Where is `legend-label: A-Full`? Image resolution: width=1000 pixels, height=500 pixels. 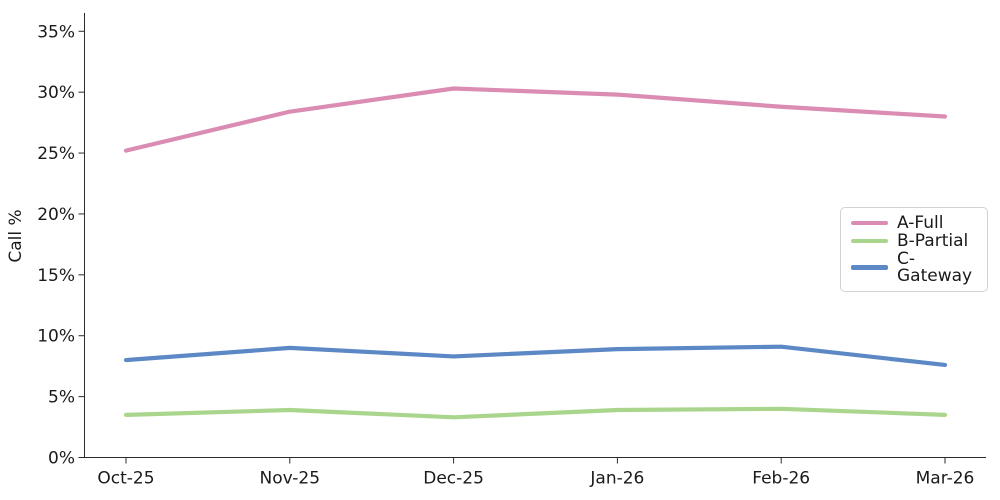 legend-label: A-Full is located at coordinates (920, 222).